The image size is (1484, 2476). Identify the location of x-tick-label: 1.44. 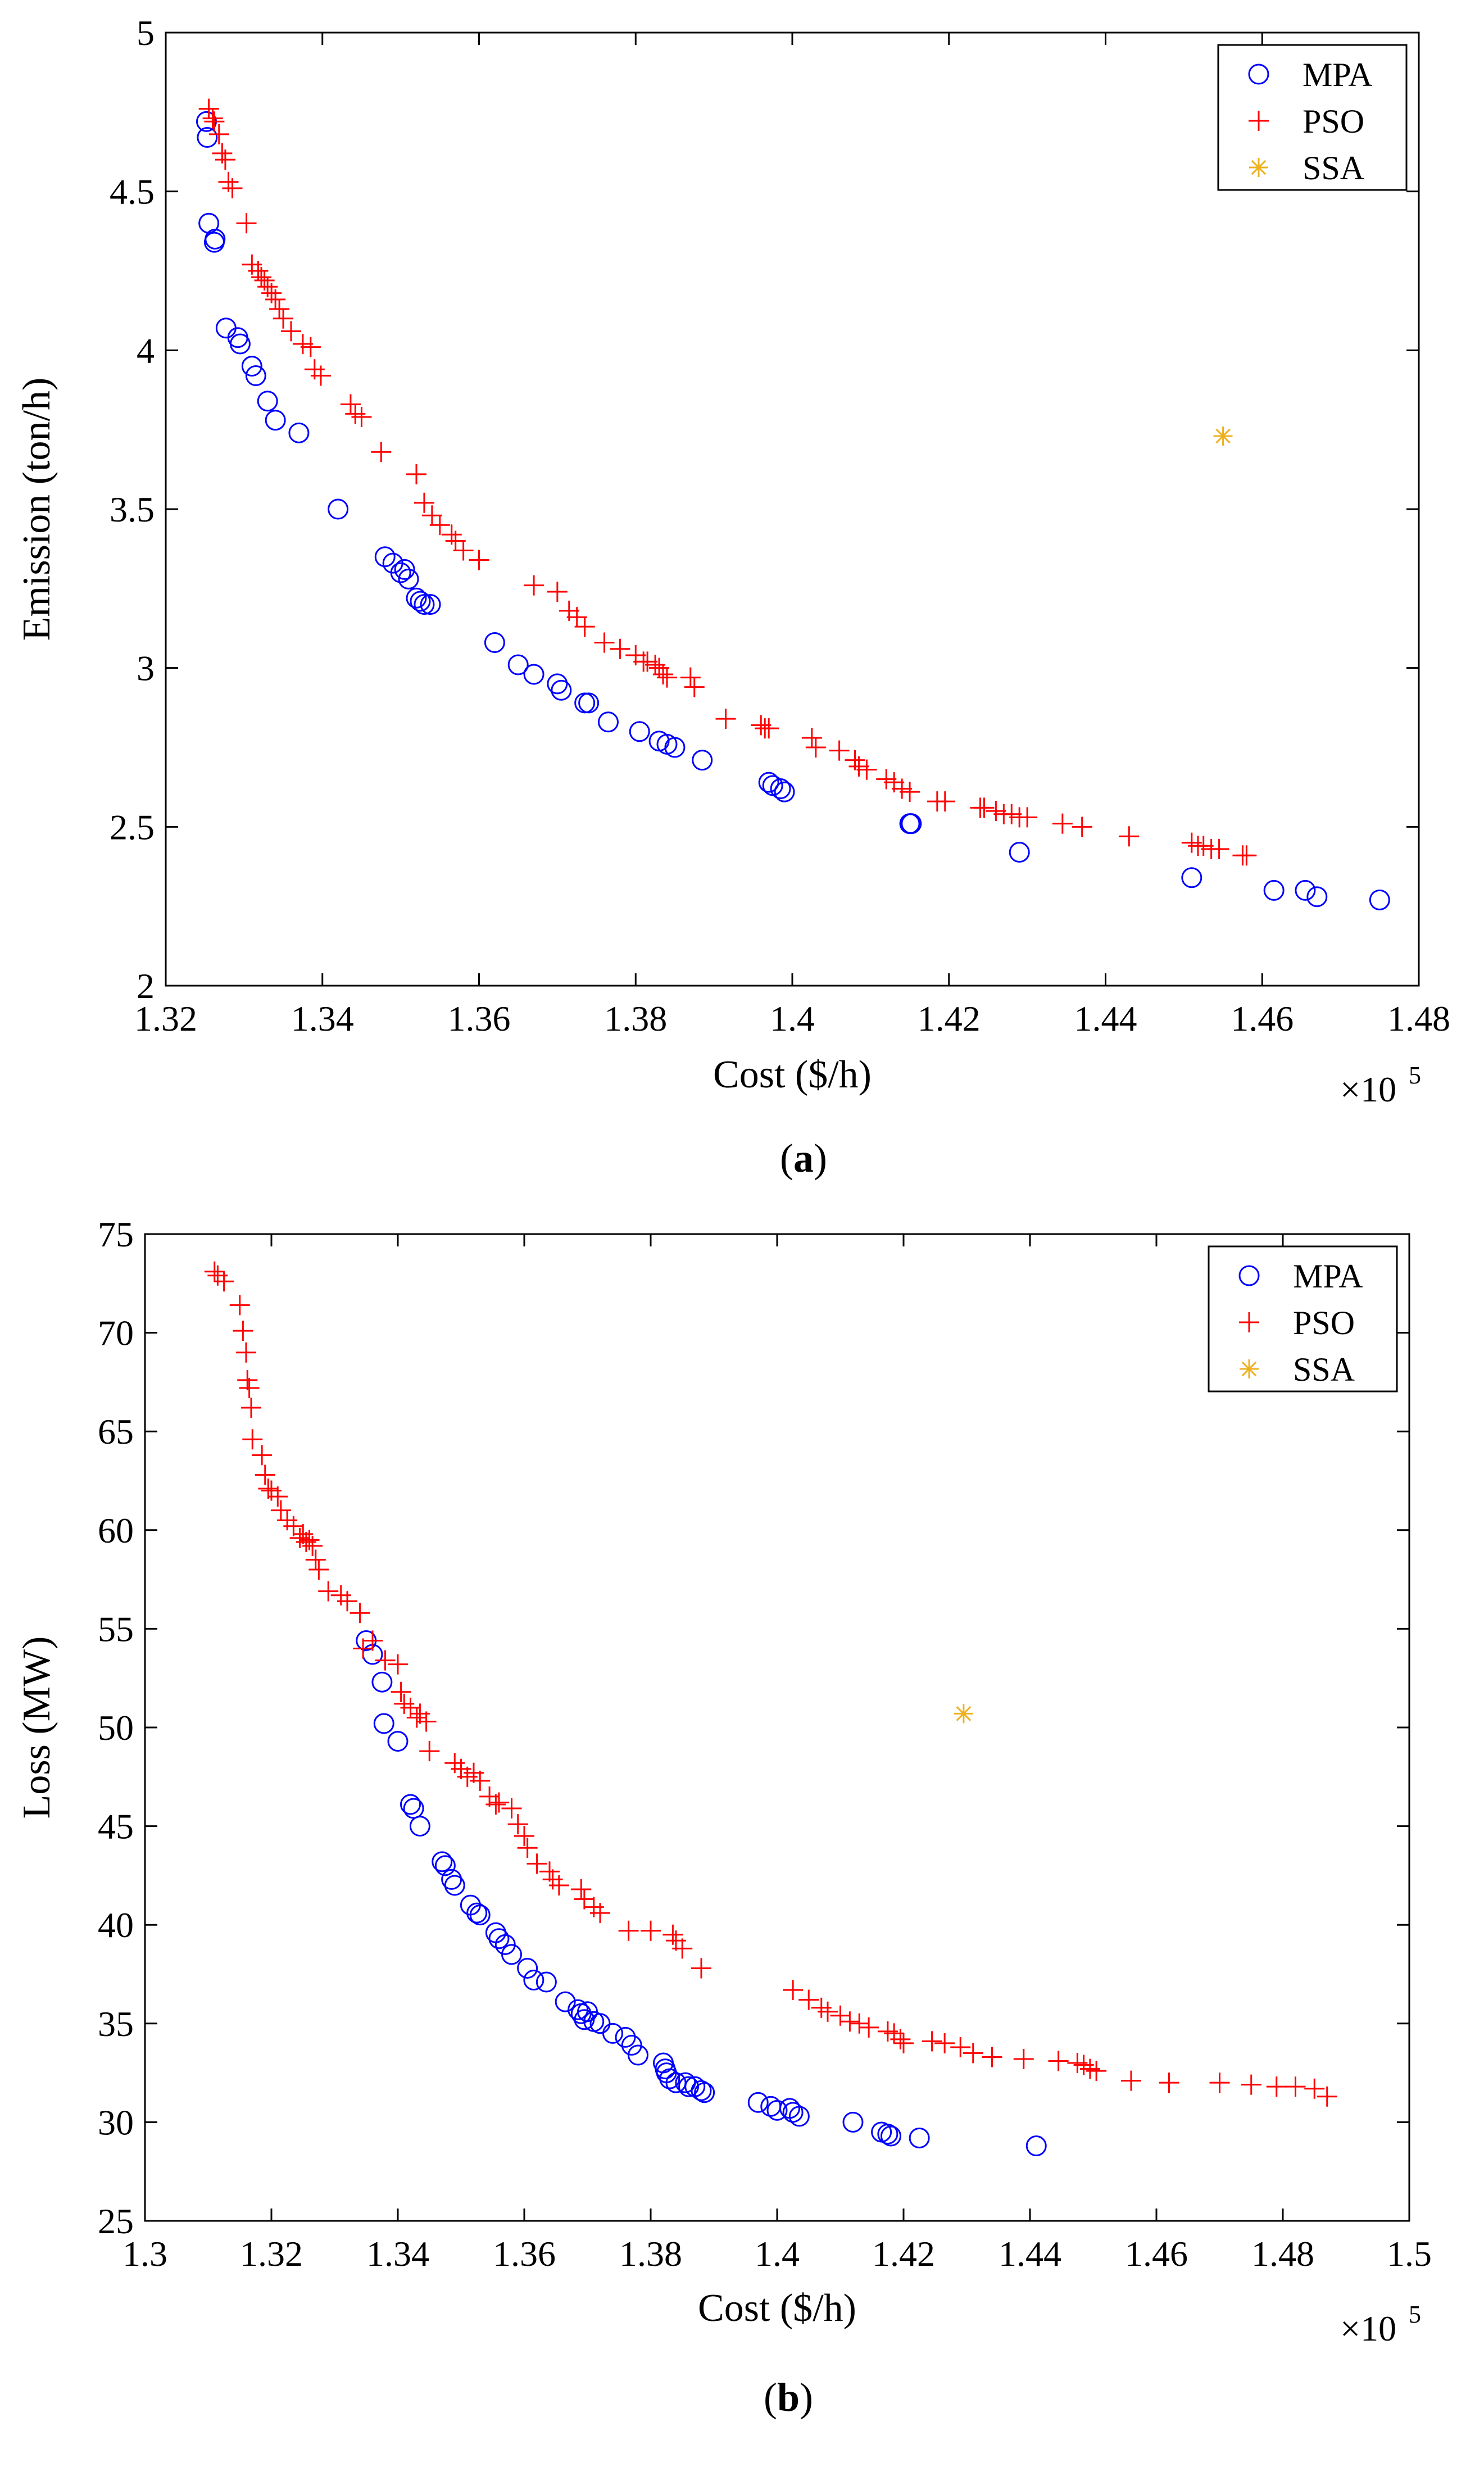
(1030, 2254).